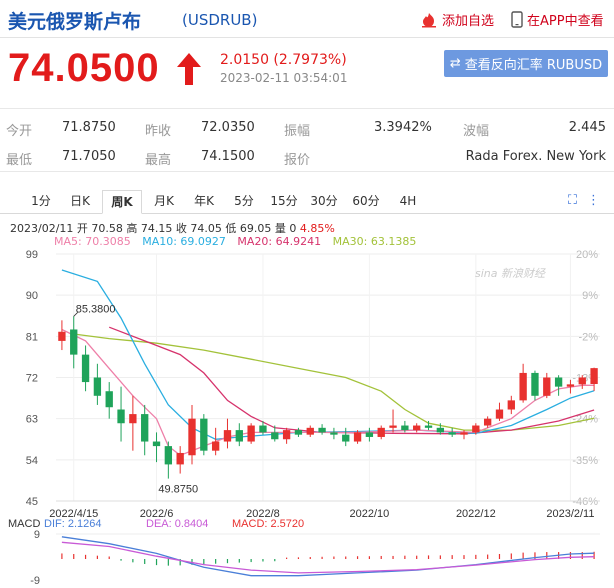 Image resolution: width=614 pixels, height=588 pixels. I want to click on up-arrow-icon, so click(189, 69).